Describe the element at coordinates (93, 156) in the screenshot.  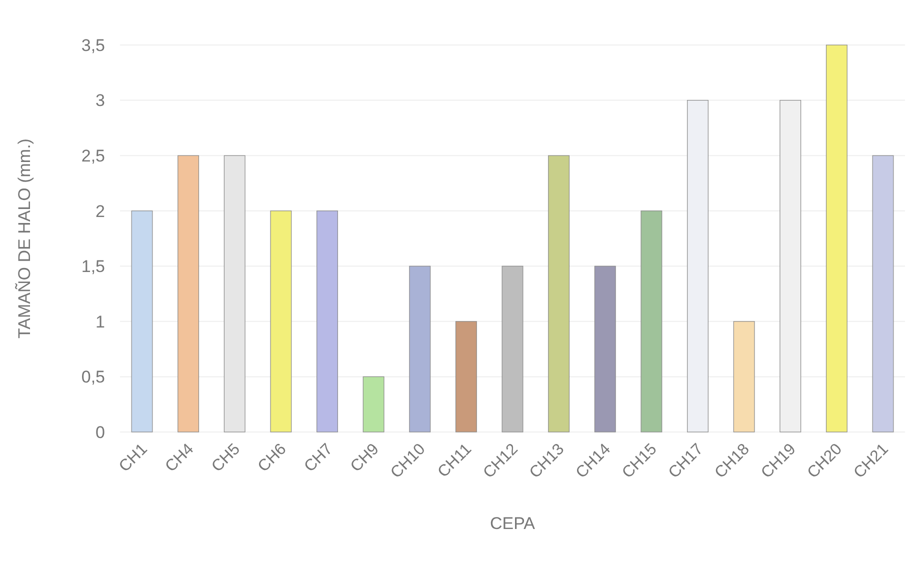
I see `y-tick-label: 2,5` at that location.